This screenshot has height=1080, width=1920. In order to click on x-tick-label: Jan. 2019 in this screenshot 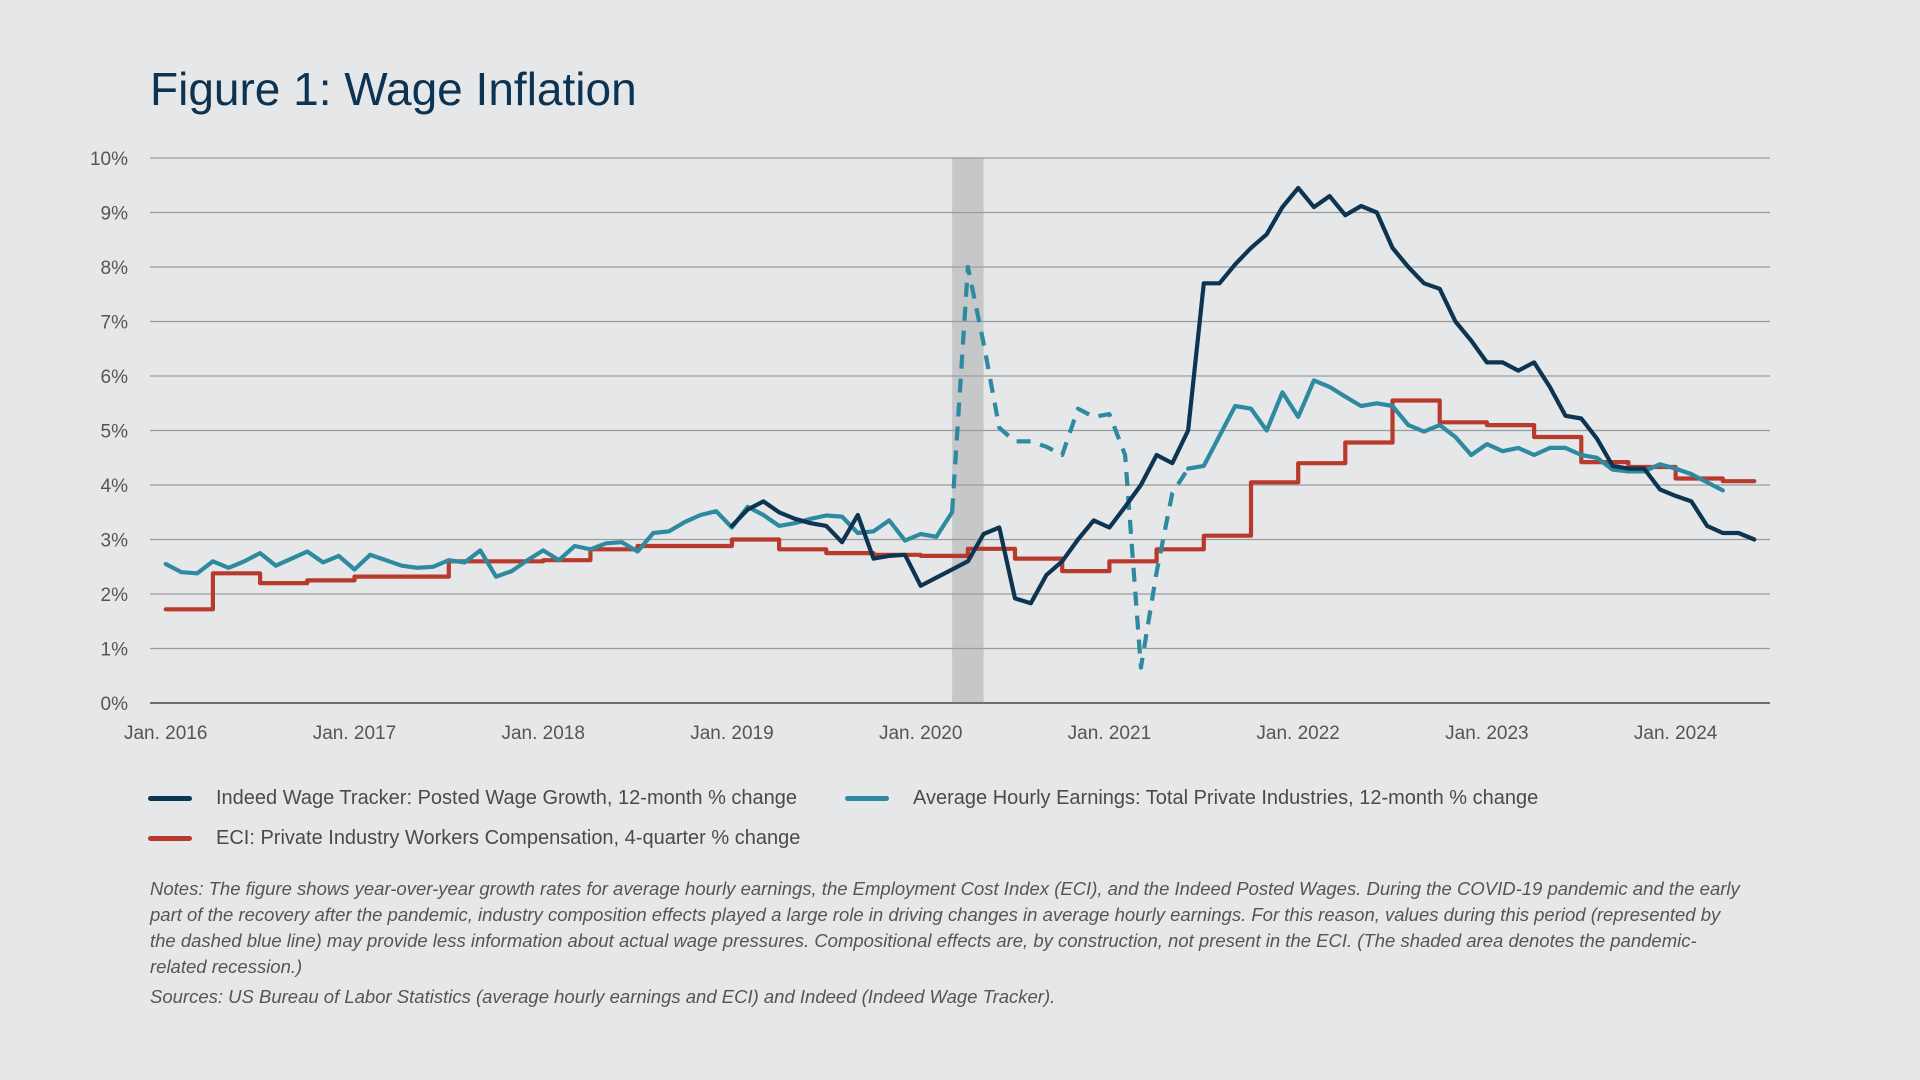, I will do `click(731, 733)`.